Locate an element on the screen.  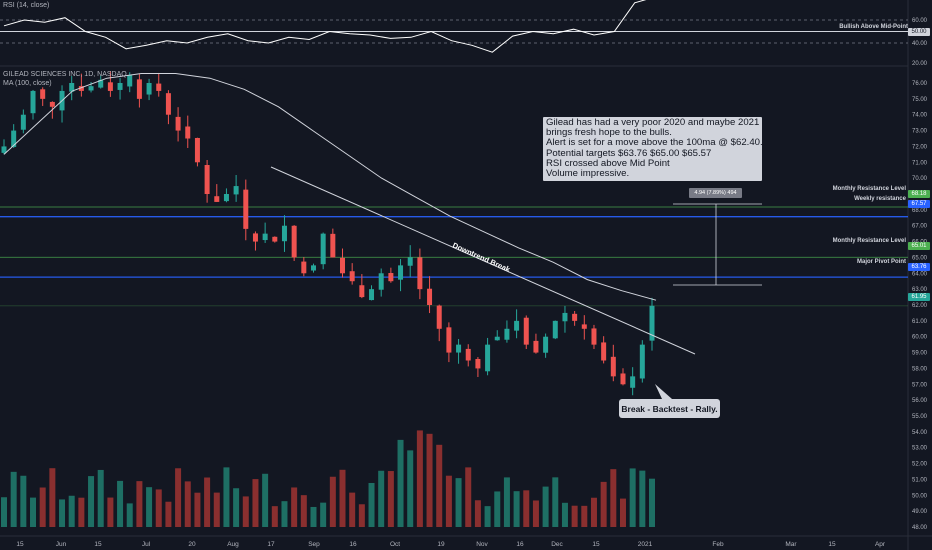
x-tick-label: Oct is located at coordinates (395, 544).